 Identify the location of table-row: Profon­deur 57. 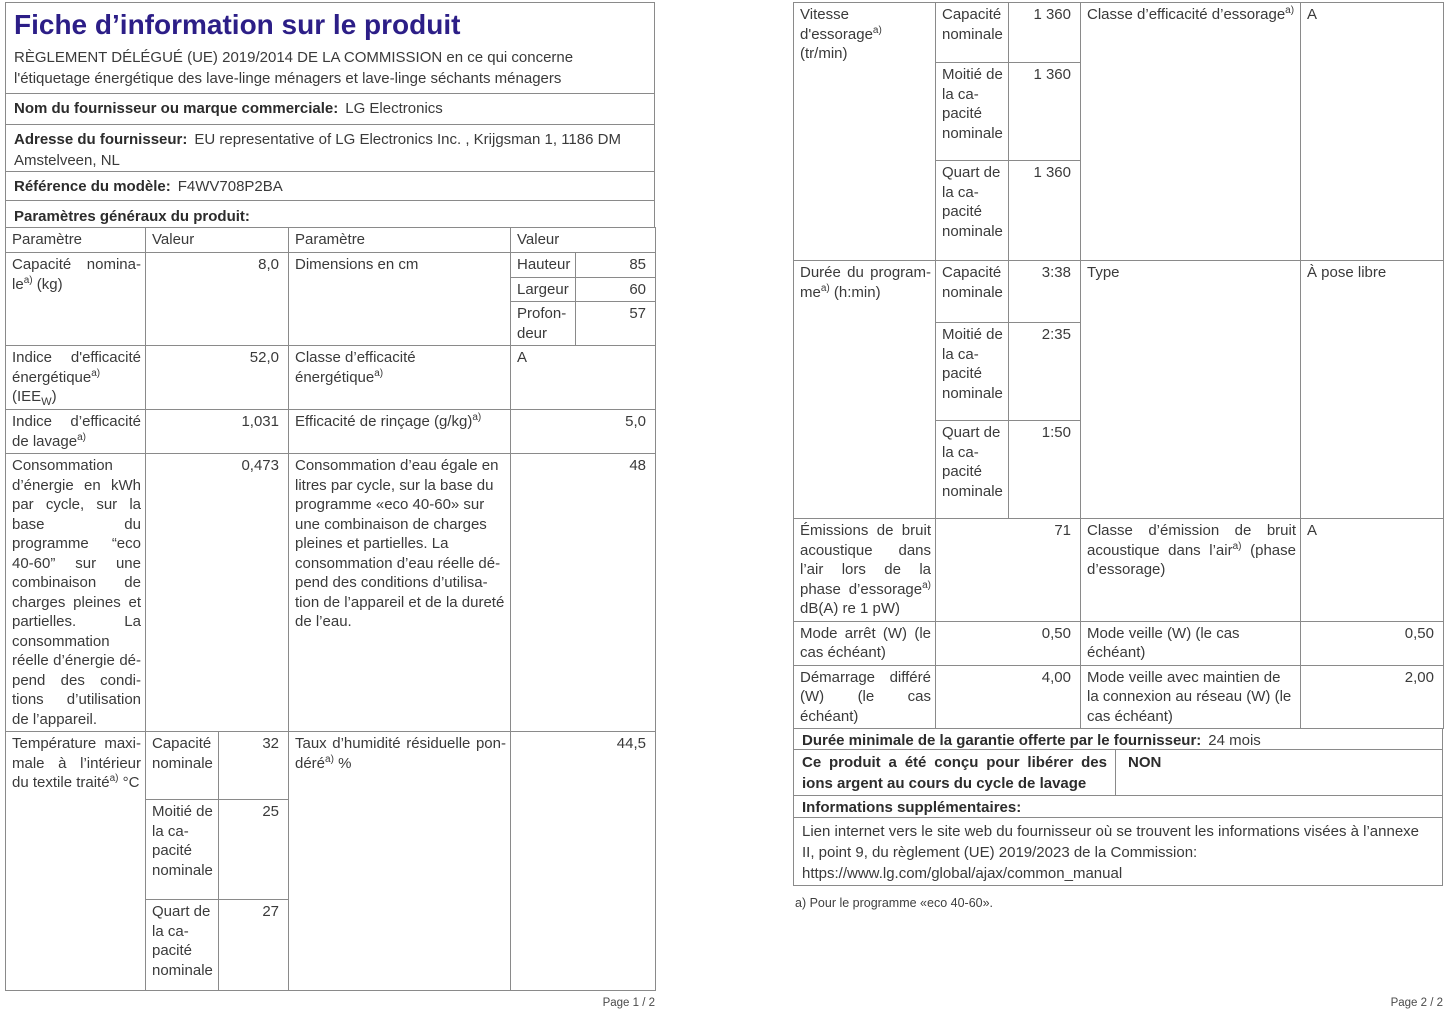
(331, 323).